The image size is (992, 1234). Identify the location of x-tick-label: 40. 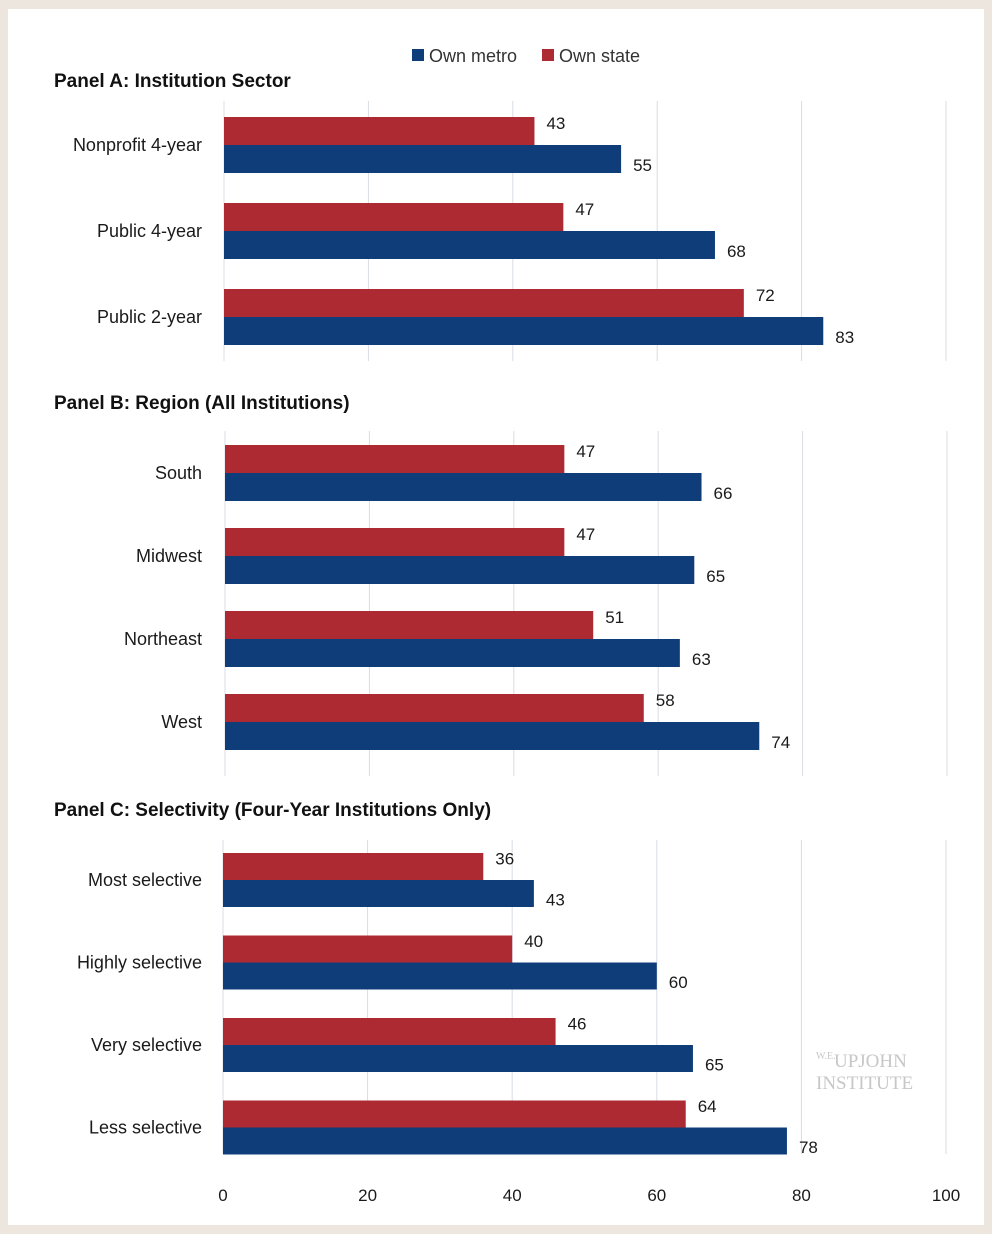
(512, 1195).